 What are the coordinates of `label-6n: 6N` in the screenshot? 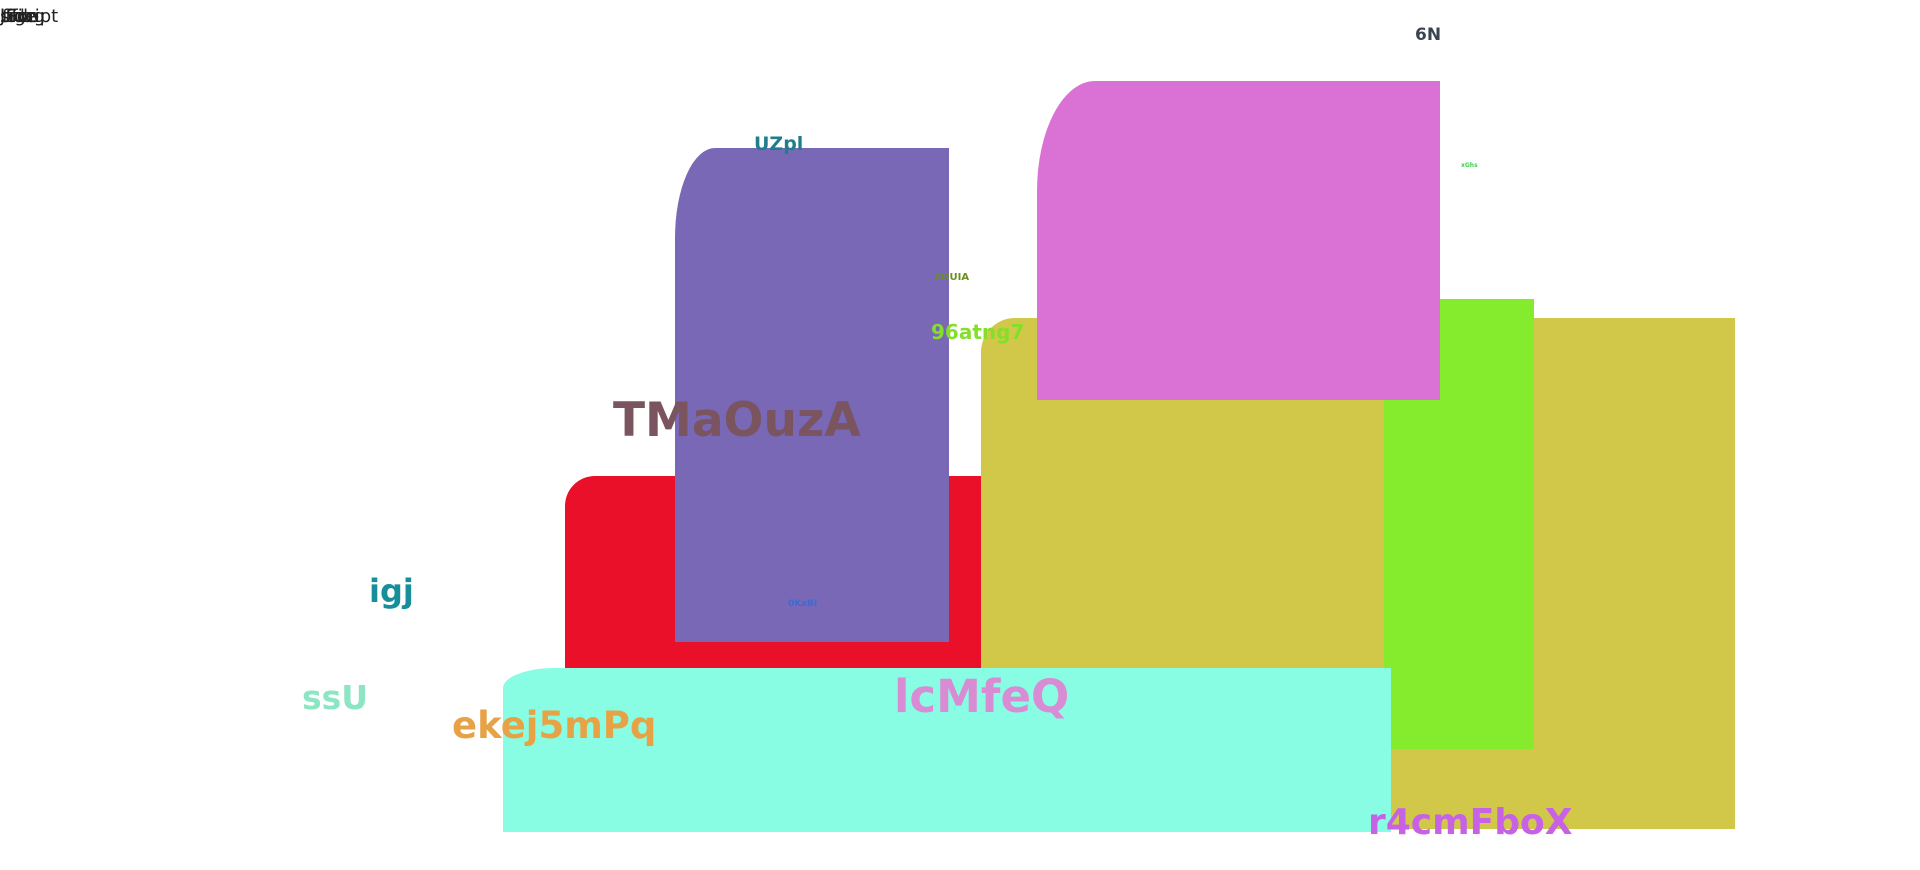 It's located at (1428, 35).